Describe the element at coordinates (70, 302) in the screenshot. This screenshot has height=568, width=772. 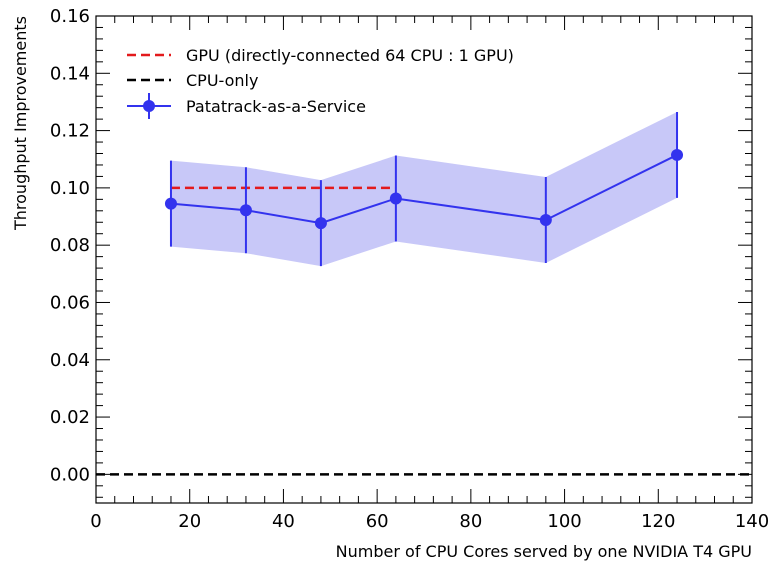
I see `y-tick-label: 0.06` at that location.